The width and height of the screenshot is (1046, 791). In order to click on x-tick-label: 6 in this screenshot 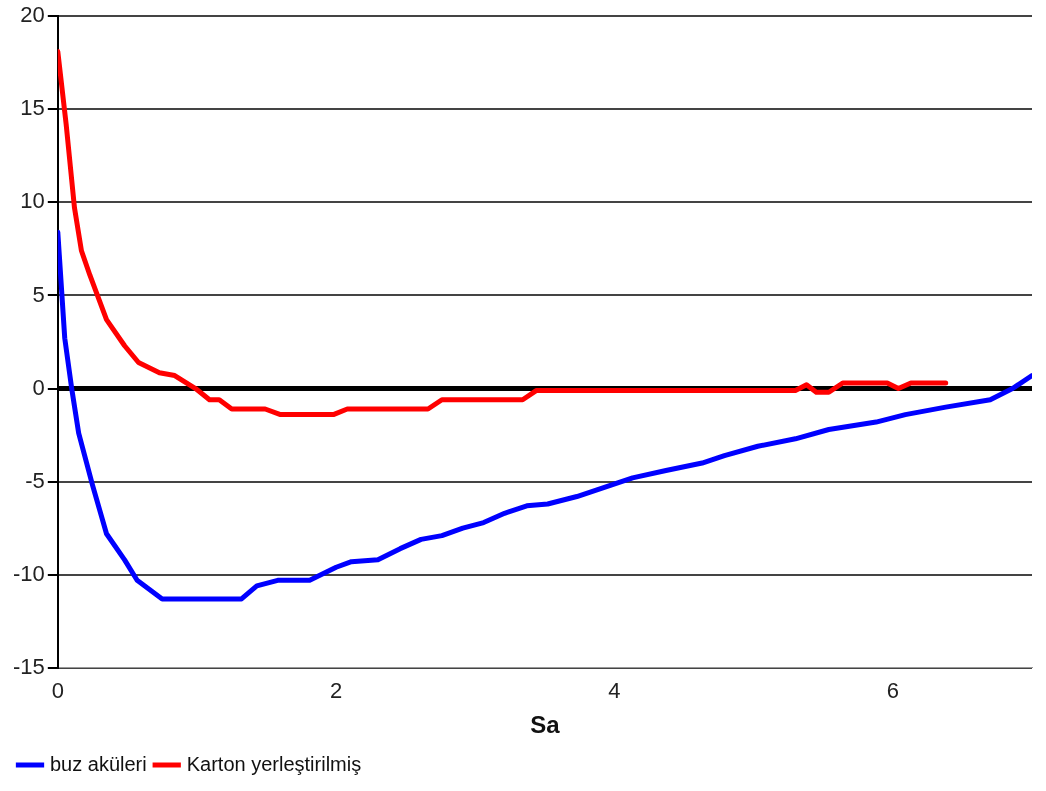, I will do `click(892, 691)`.